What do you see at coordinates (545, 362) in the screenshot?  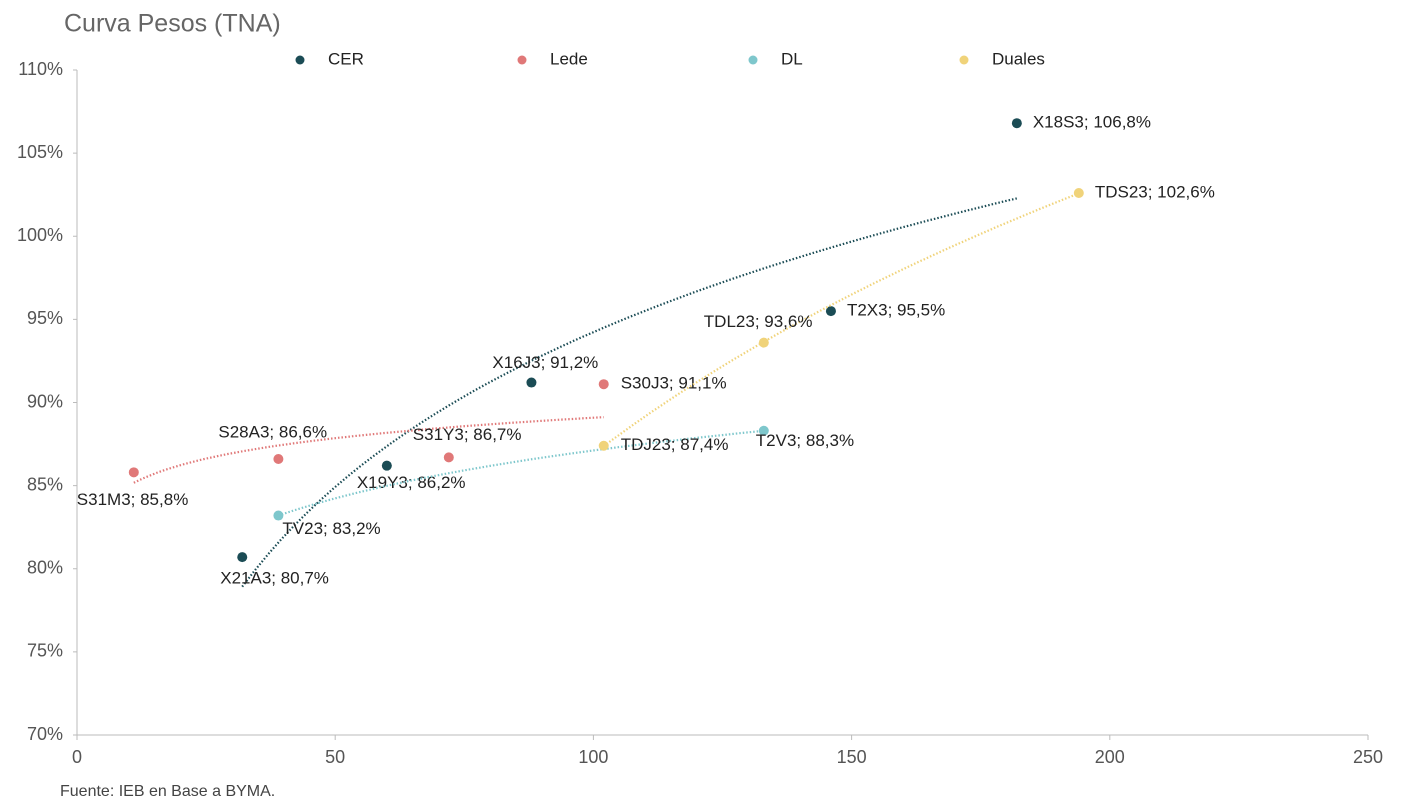 I see `data-label: X16J3; 91,2%` at bounding box center [545, 362].